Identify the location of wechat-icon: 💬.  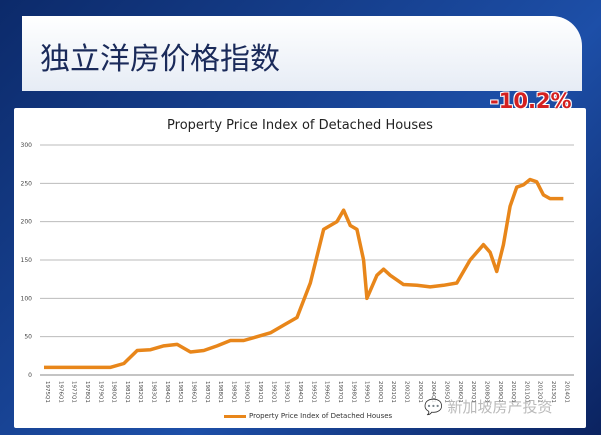
(433, 407).